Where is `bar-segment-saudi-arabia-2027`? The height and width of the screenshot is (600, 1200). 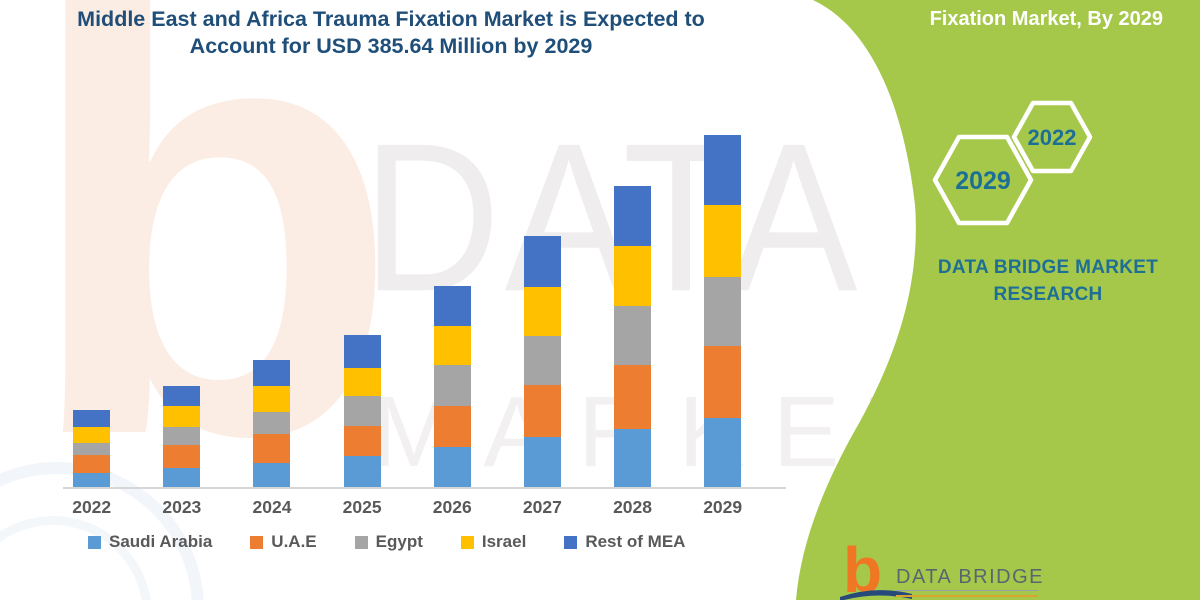 bar-segment-saudi-arabia-2027 is located at coordinates (542, 461).